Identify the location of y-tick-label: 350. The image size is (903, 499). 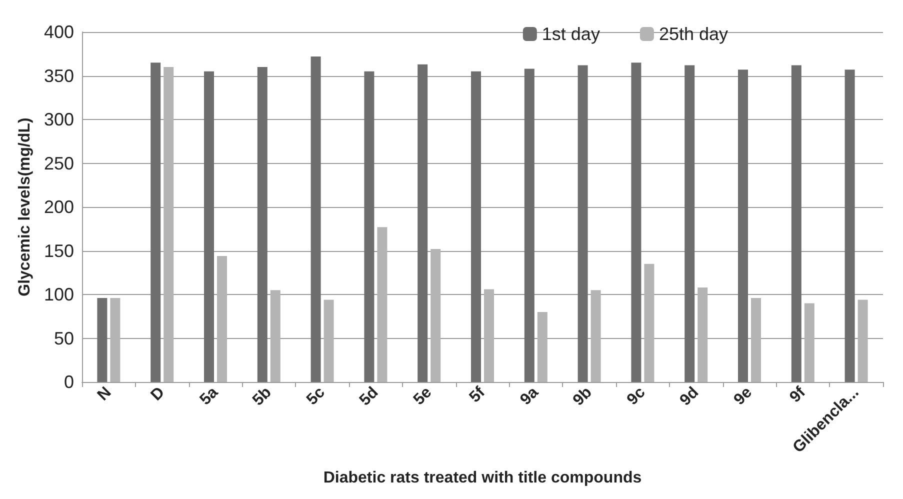
(59, 76).